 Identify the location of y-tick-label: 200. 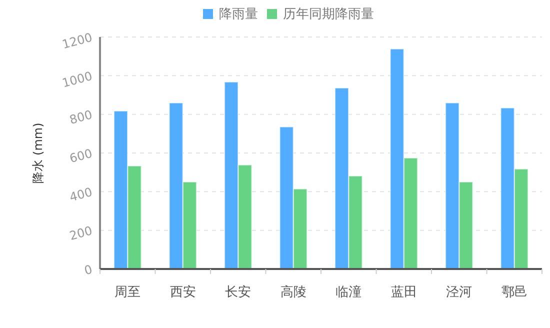
(81, 234).